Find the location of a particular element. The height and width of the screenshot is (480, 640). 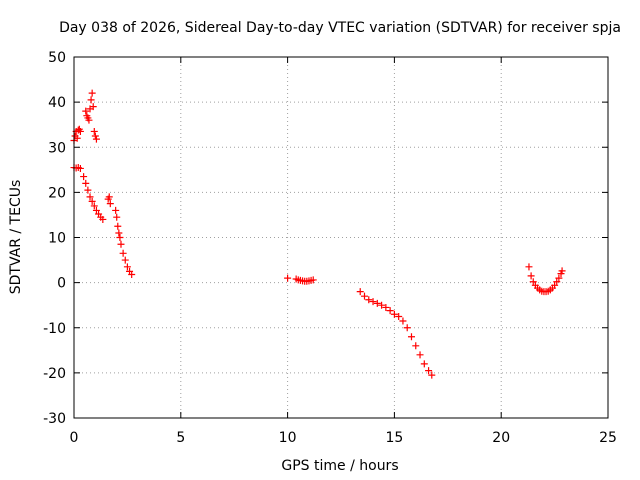

series-seg2 is located at coordinates (77, 168).